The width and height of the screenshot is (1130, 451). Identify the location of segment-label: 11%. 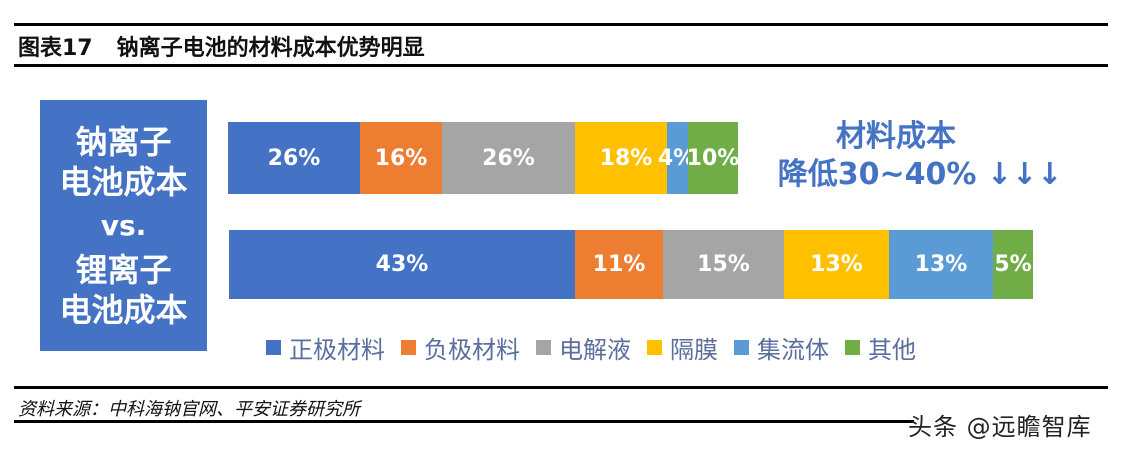
(619, 264).